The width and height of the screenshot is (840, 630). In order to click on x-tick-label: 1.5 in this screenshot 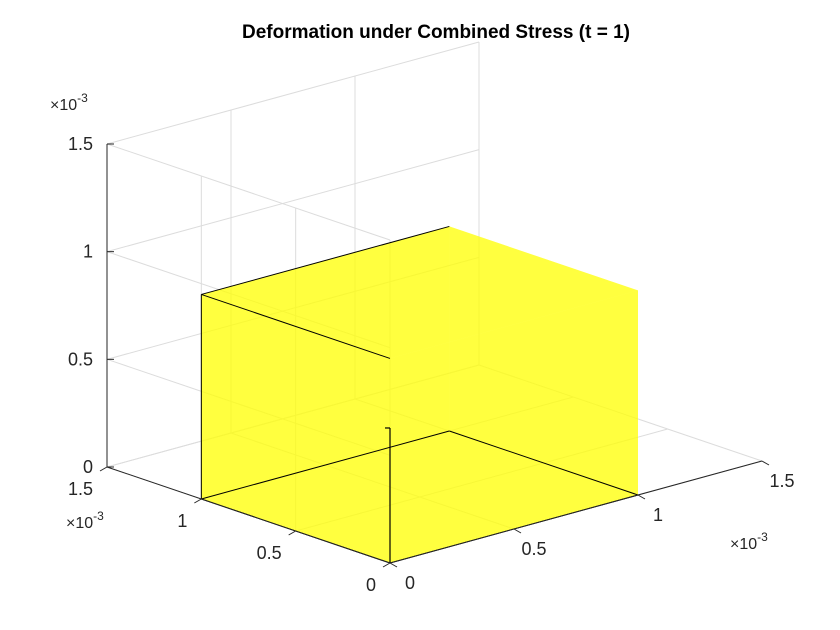, I will do `click(781, 481)`.